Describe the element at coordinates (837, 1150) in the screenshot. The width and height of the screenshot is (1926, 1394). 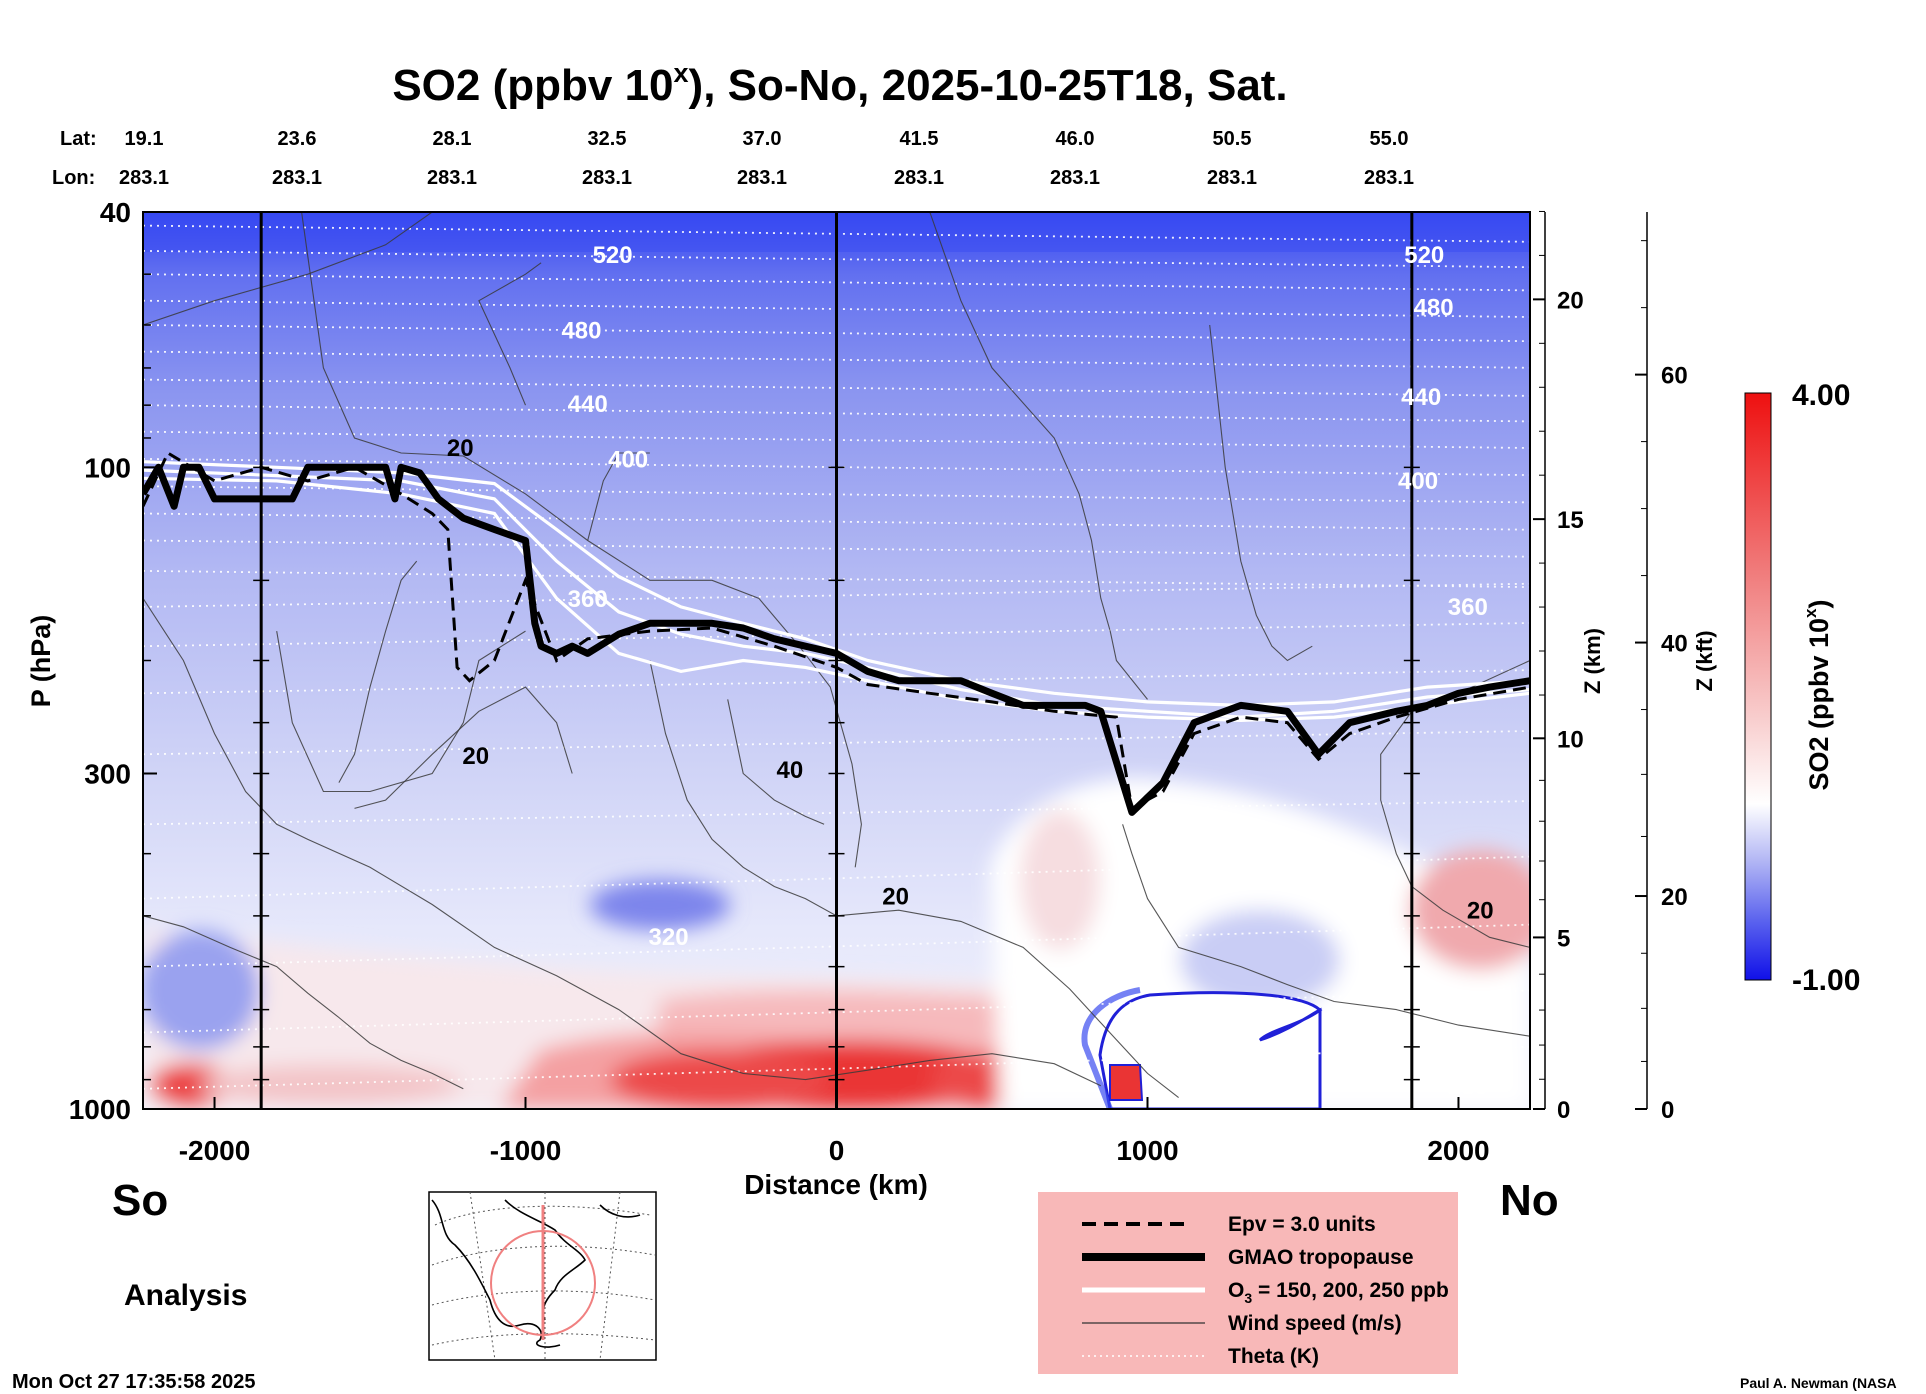
I see `x-tick-label: 0` at that location.